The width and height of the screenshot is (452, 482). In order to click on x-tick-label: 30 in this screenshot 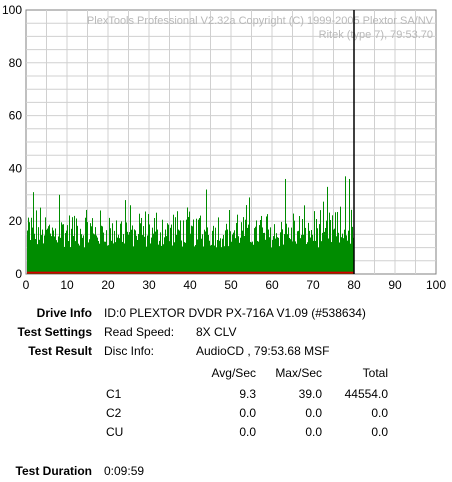, I will do `click(149, 285)`.